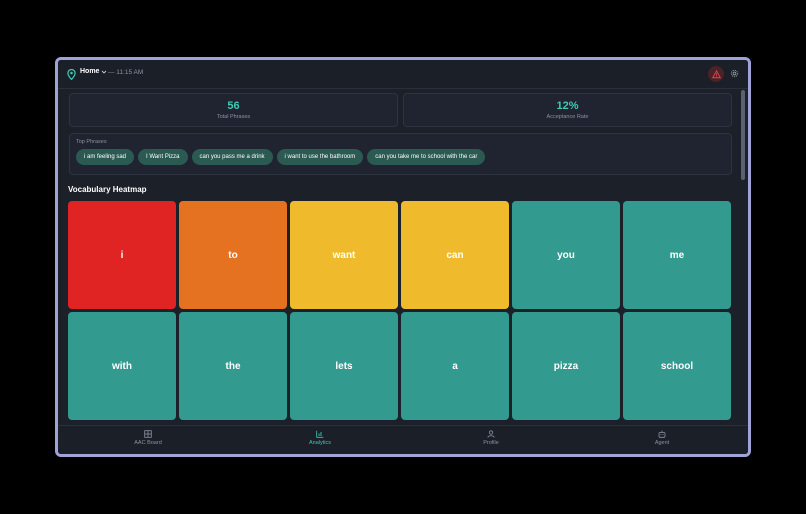  Describe the element at coordinates (320, 157) in the screenshot. I see `phrase-chip: i want to use the bathroom` at that location.